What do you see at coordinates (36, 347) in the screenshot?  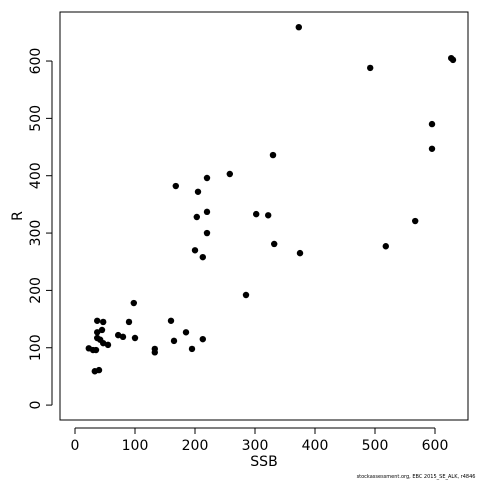 I see `y-tick-label: 100` at bounding box center [36, 347].